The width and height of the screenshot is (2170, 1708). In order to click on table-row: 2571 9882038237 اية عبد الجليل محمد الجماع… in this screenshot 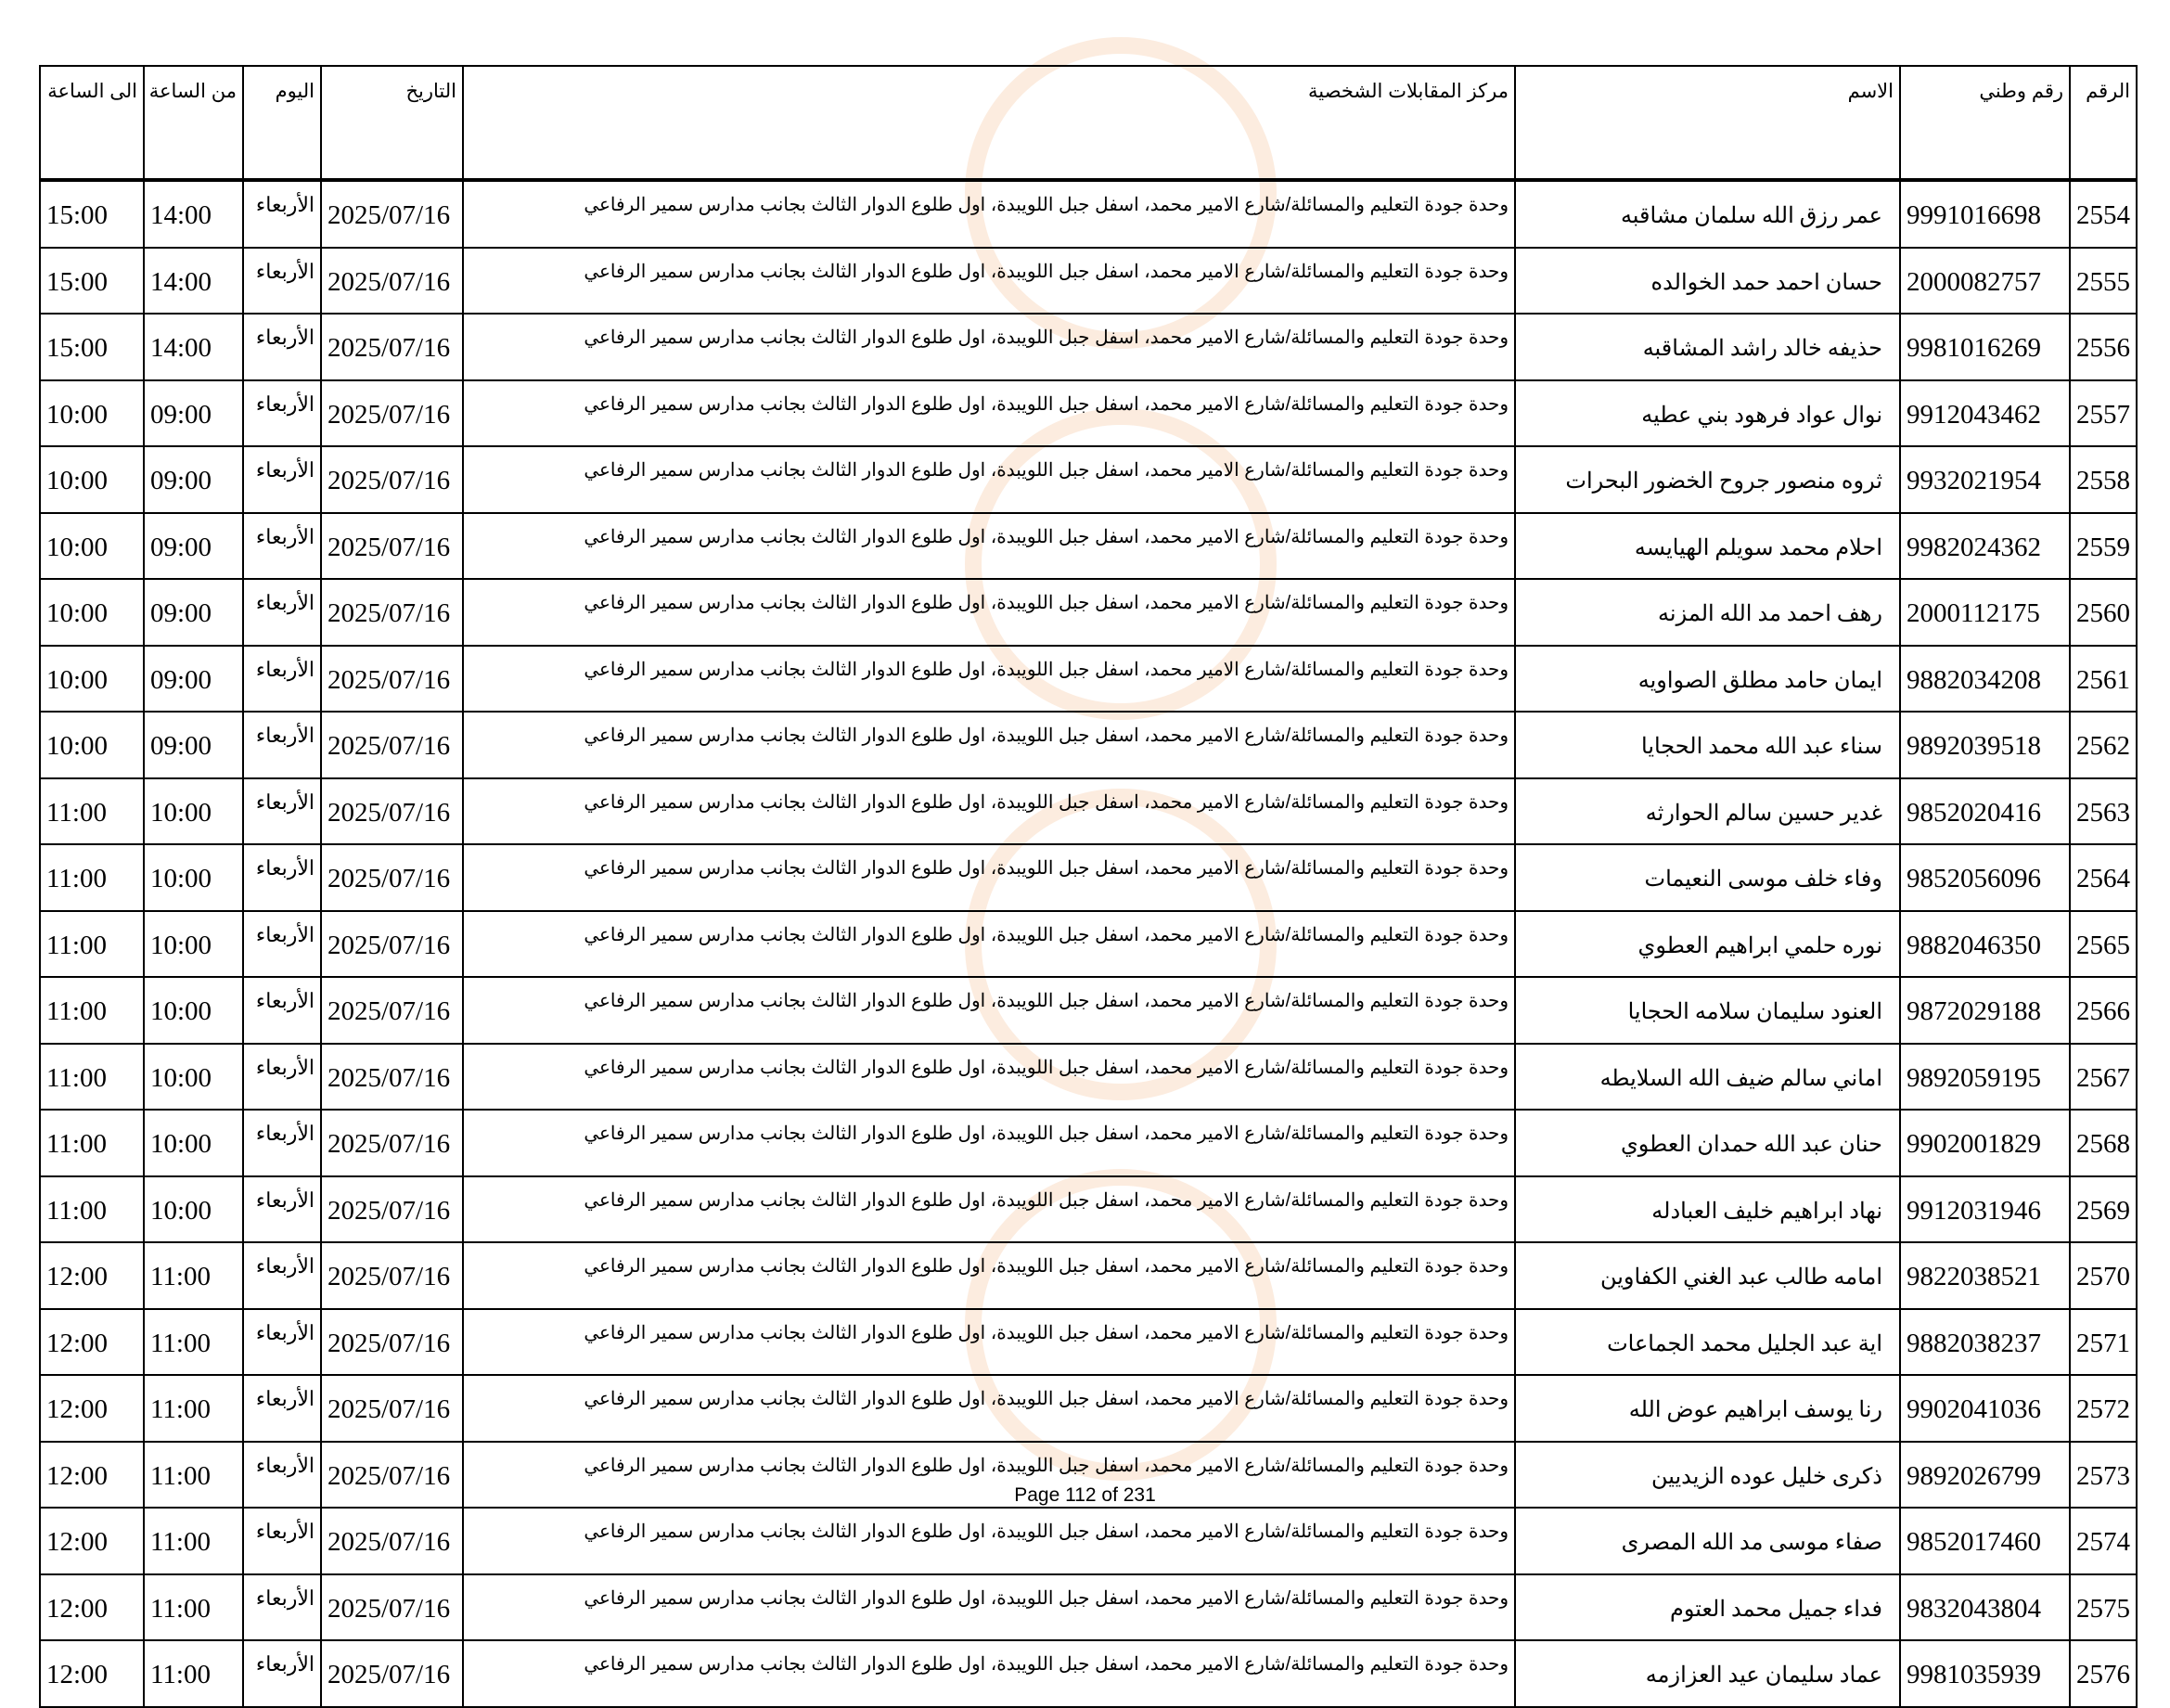, I will do `click(1089, 1341)`.